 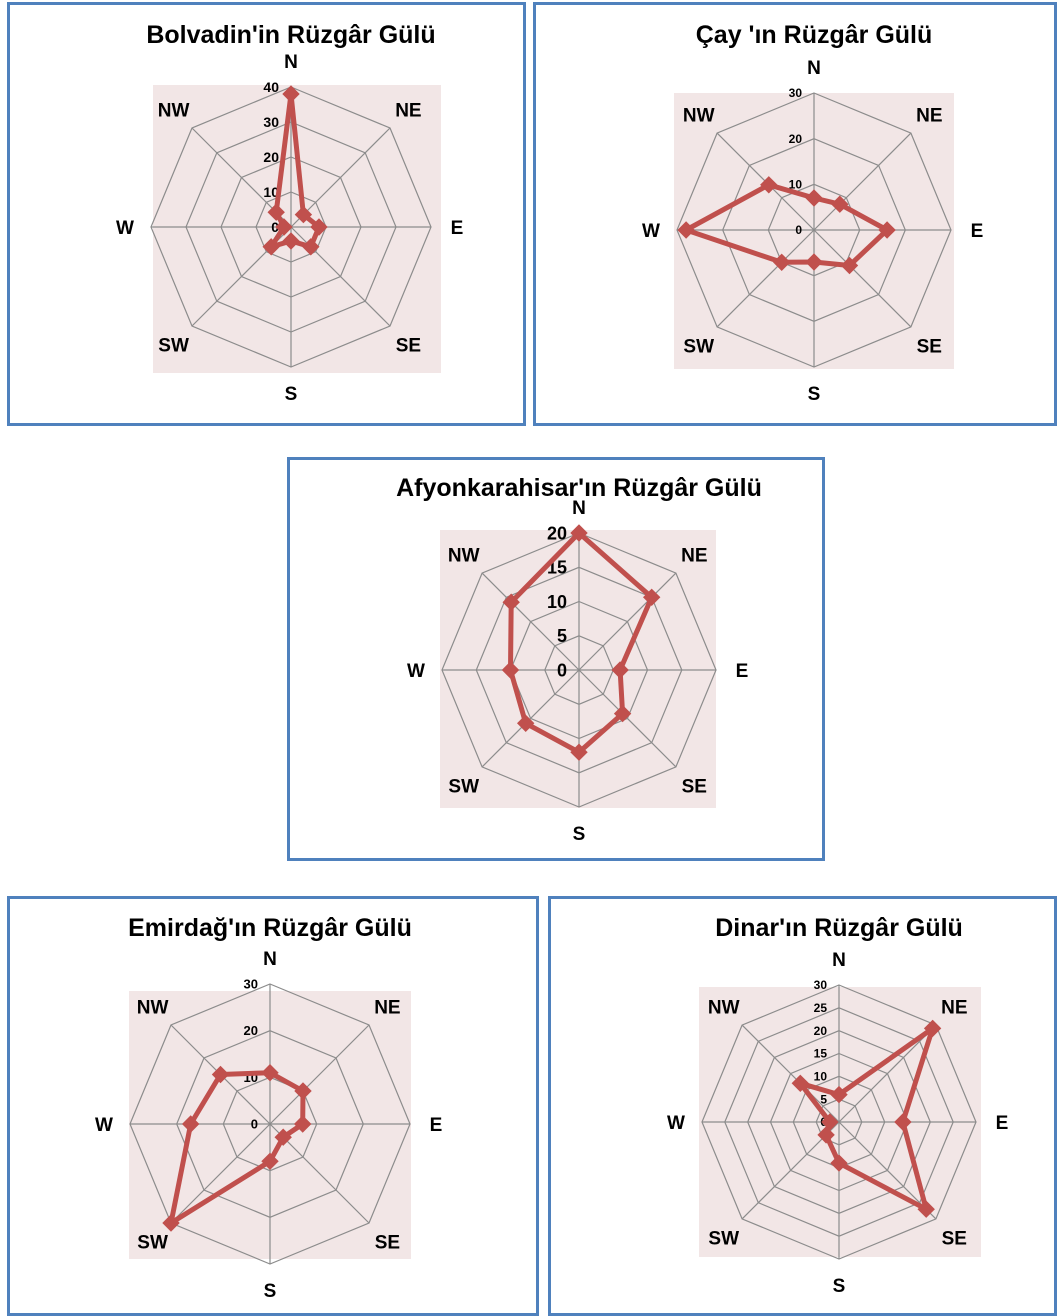 I want to click on chart-title: Afyonkarahisar'ın Rüzgâr Gülü, so click(x=579, y=488).